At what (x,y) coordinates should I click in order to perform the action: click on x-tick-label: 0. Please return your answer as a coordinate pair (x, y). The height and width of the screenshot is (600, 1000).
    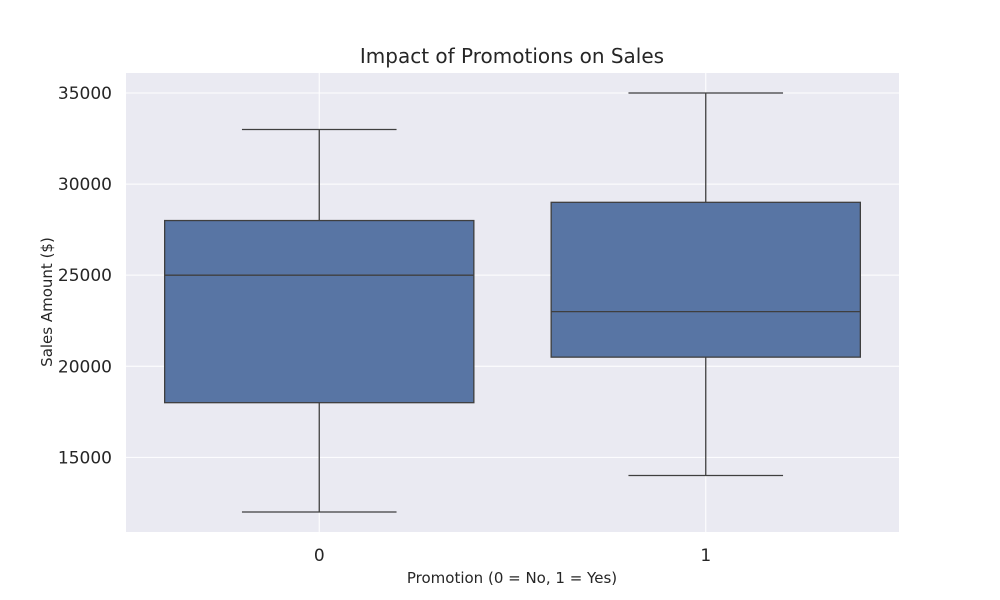
    Looking at the image, I should click on (319, 556).